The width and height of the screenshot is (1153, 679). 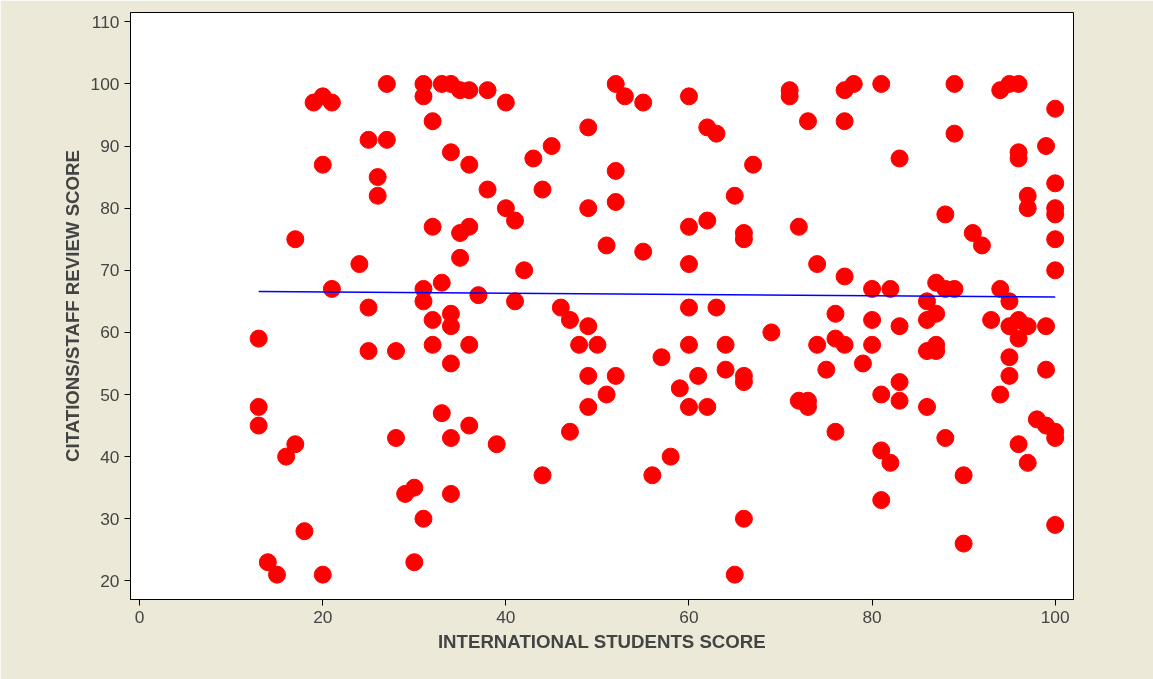 I want to click on y-tick-label: 80, so click(x=110, y=208).